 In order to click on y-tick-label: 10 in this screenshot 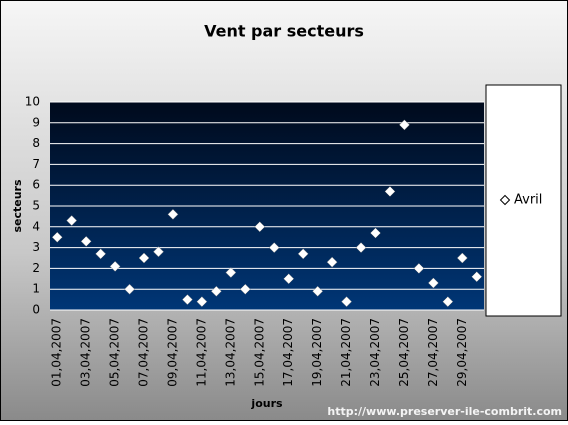, I will do `click(32, 102)`.